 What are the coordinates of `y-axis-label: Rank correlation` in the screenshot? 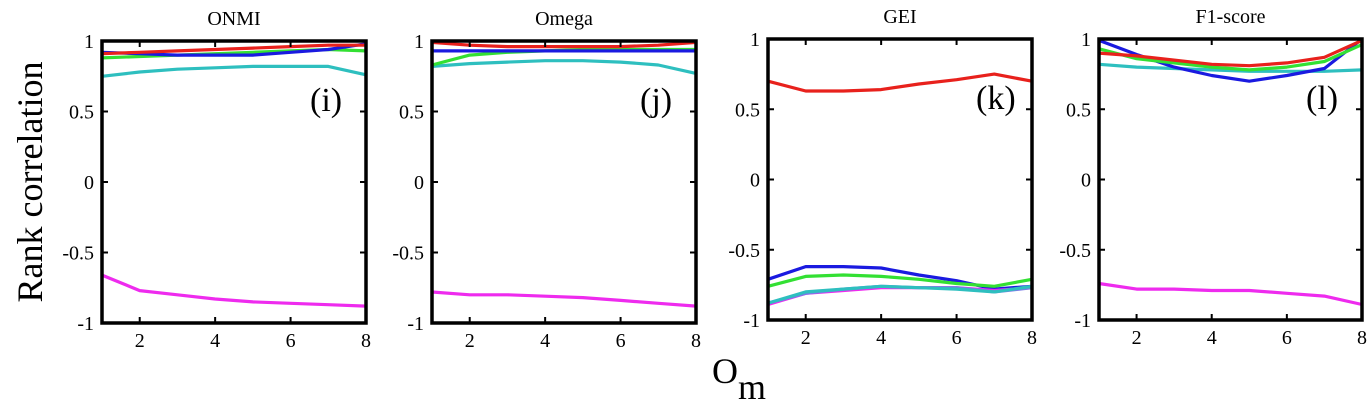 It's located at (30, 182).